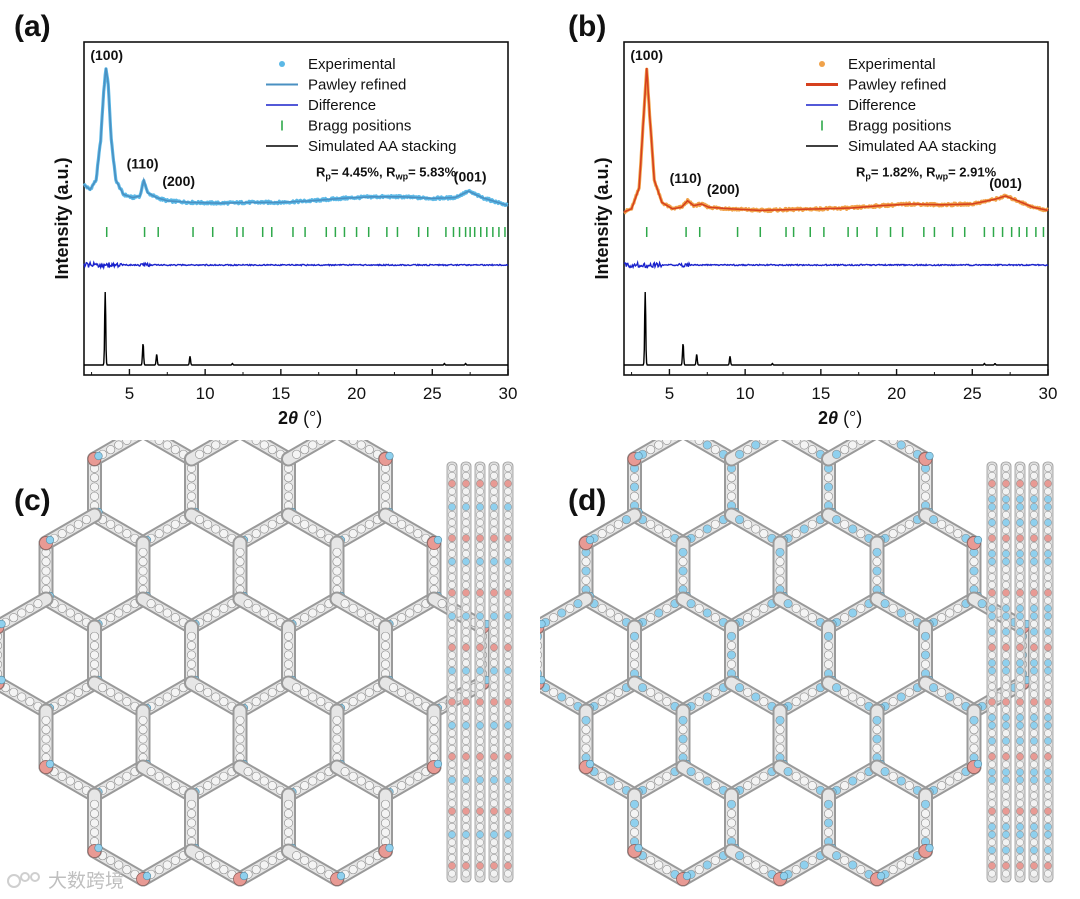 The width and height of the screenshot is (1080, 899). Describe the element at coordinates (723, 189) in the screenshot. I see `peak-label: (200)` at that location.